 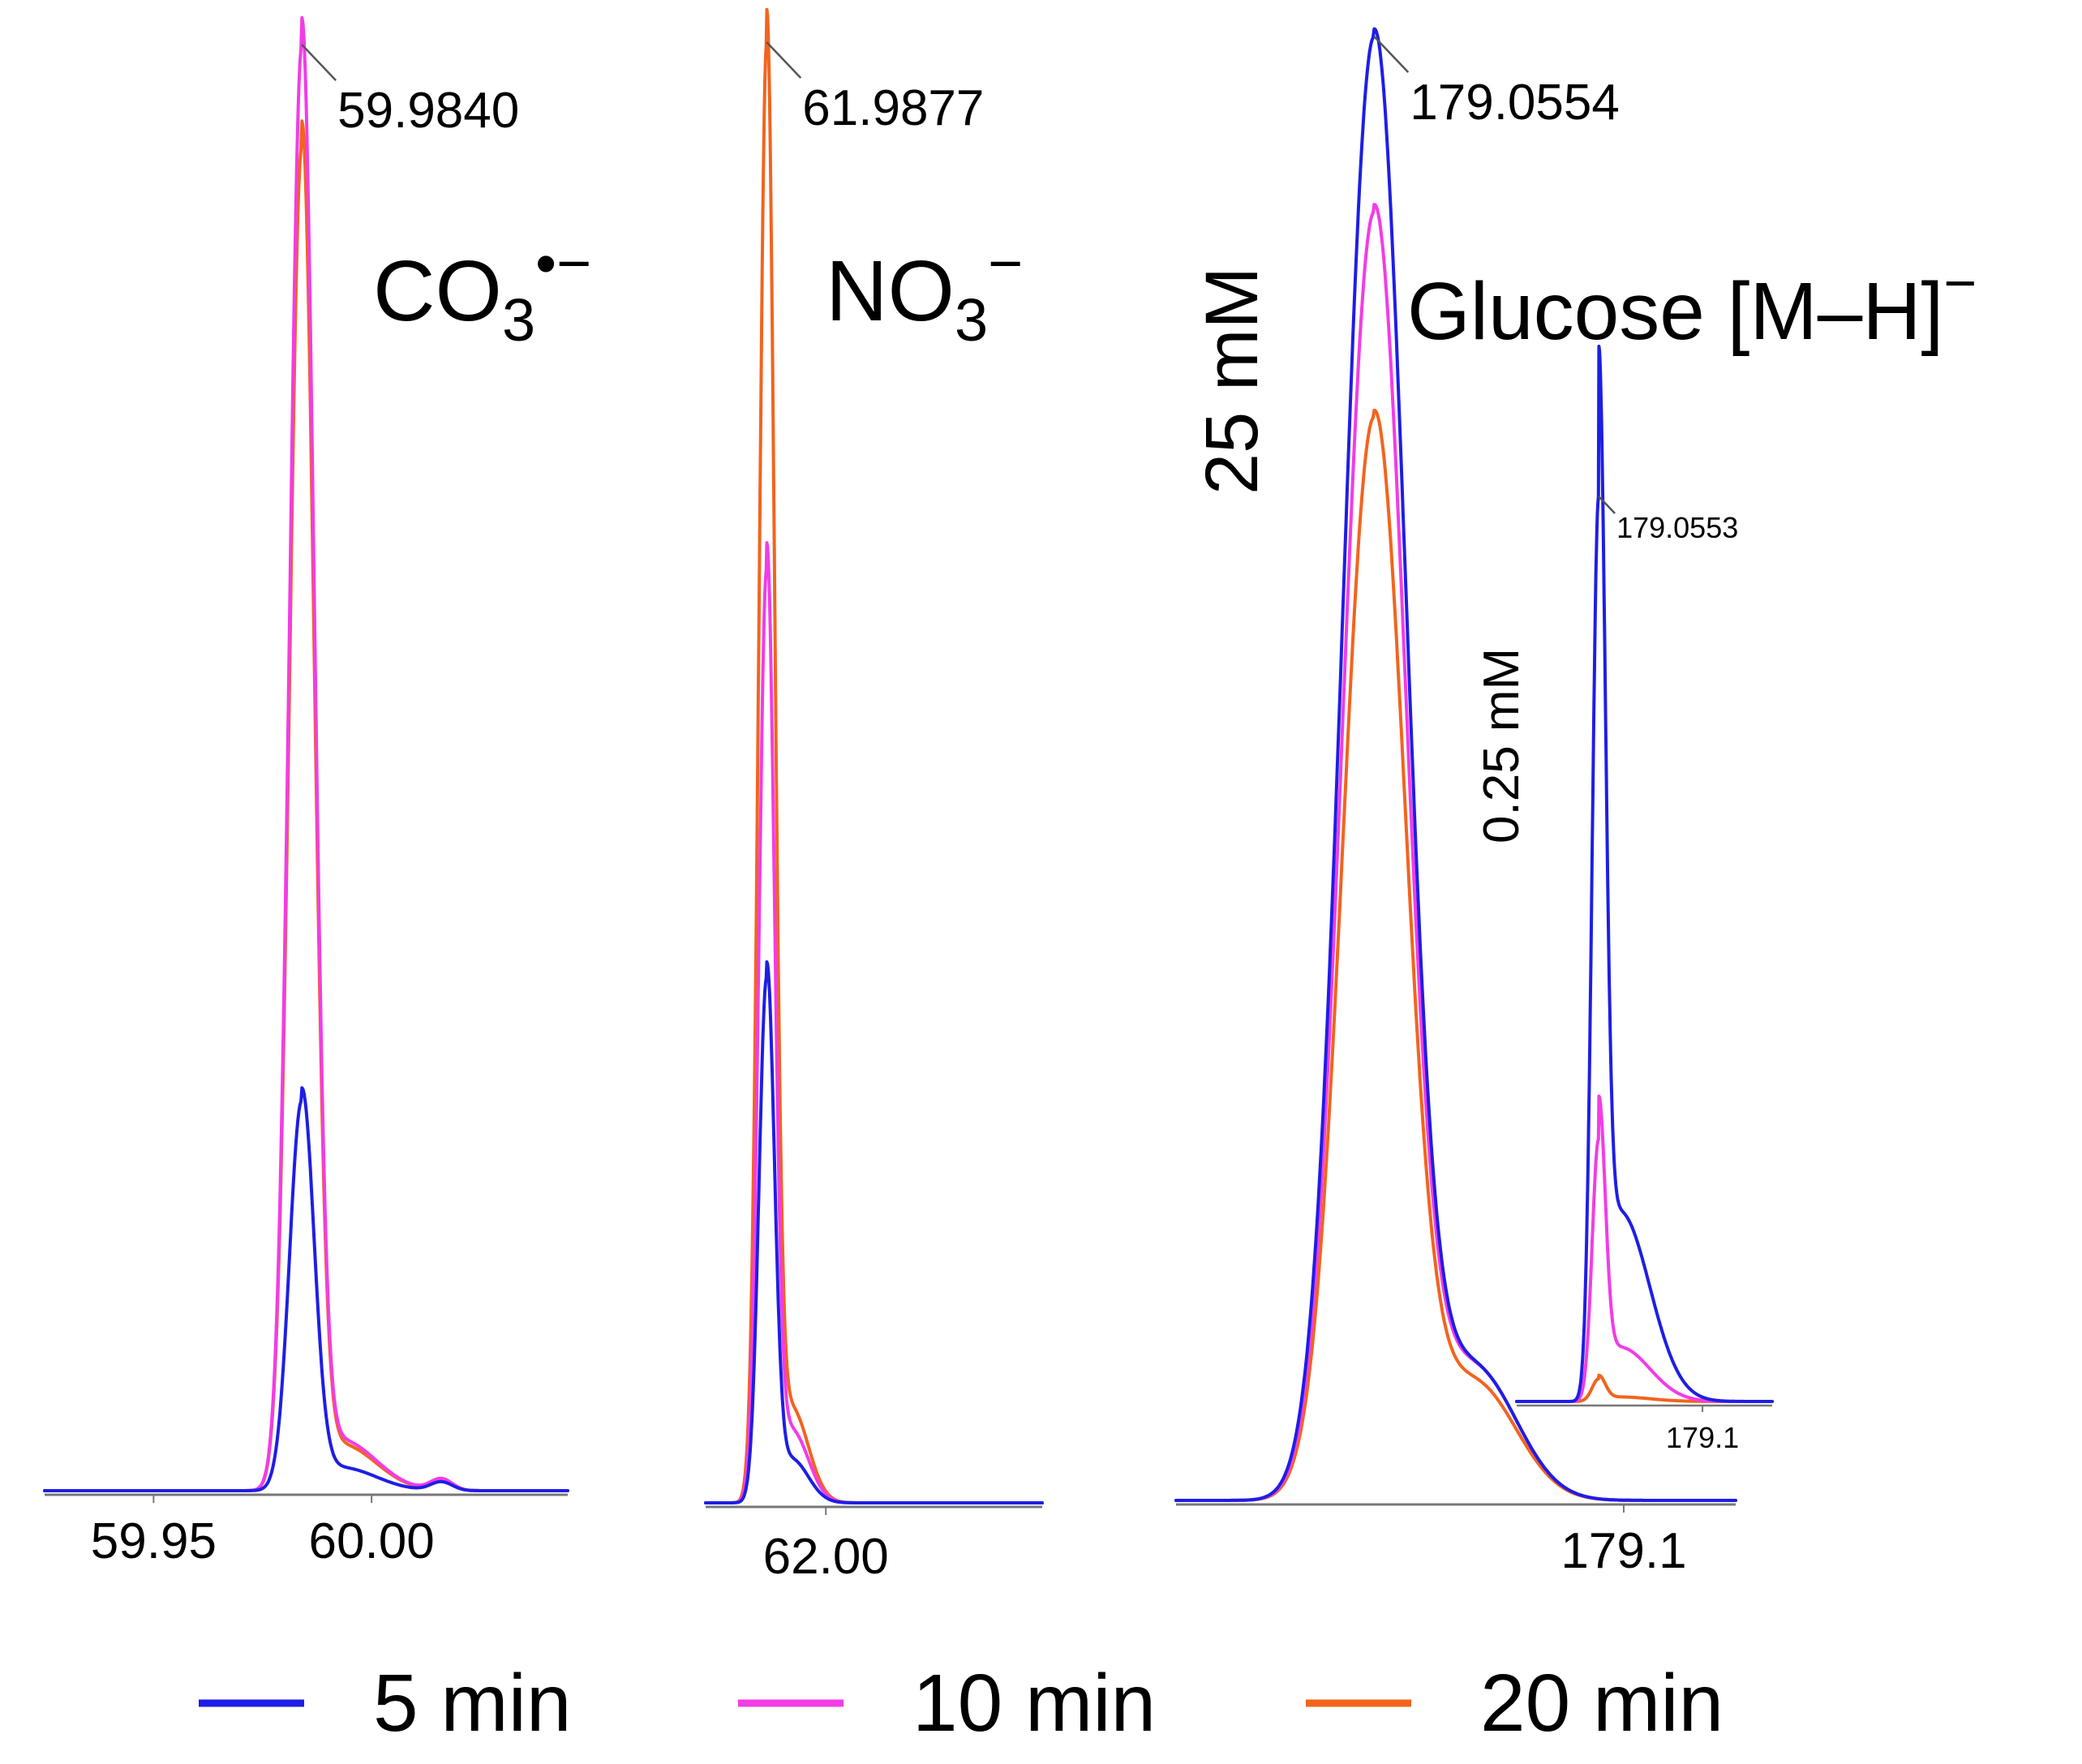 What do you see at coordinates (563, 264) in the screenshot?
I see `title-carbonate-sup: •−` at bounding box center [563, 264].